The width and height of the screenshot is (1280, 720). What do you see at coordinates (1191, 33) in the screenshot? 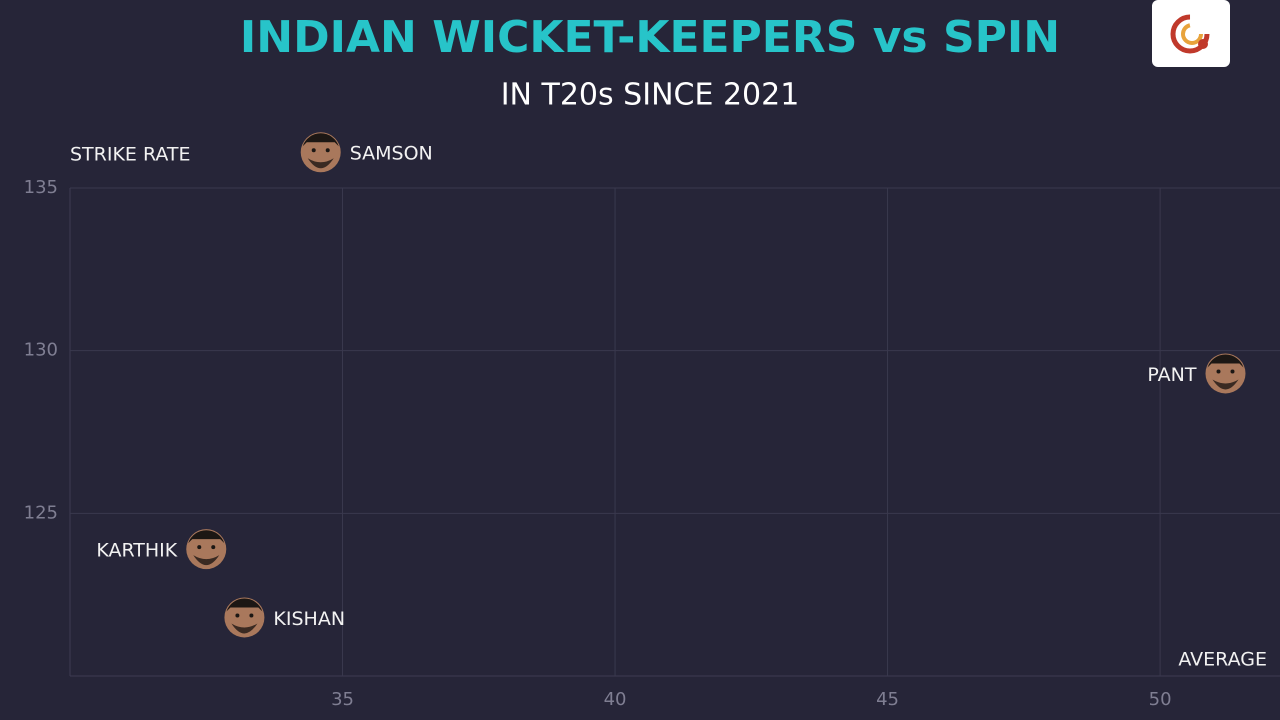
I see `logo` at bounding box center [1191, 33].